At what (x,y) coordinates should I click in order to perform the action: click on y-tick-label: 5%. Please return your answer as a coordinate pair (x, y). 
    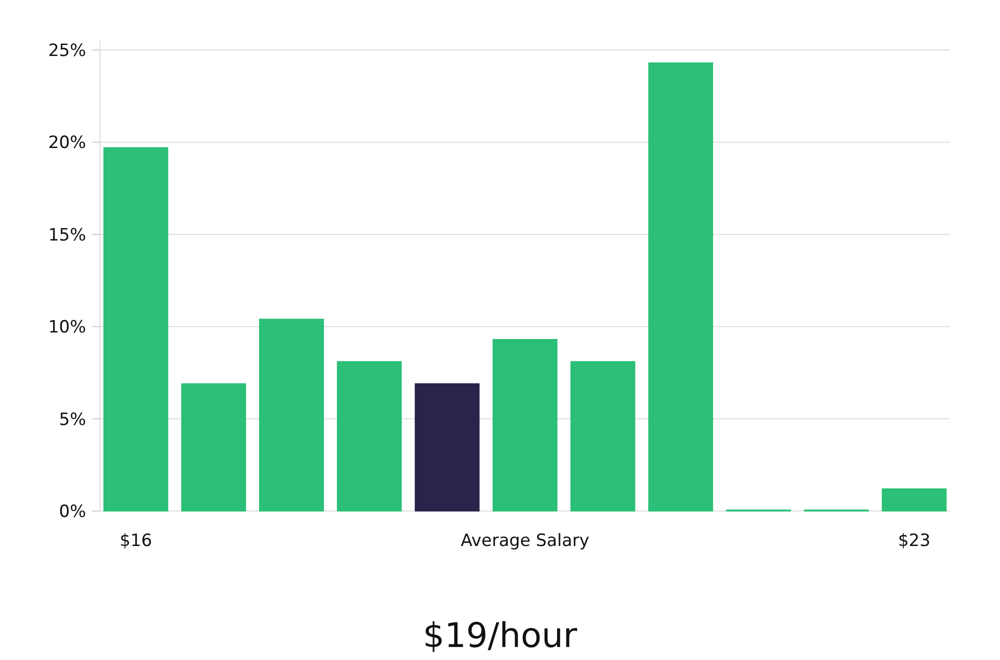
    Looking at the image, I should click on (72, 420).